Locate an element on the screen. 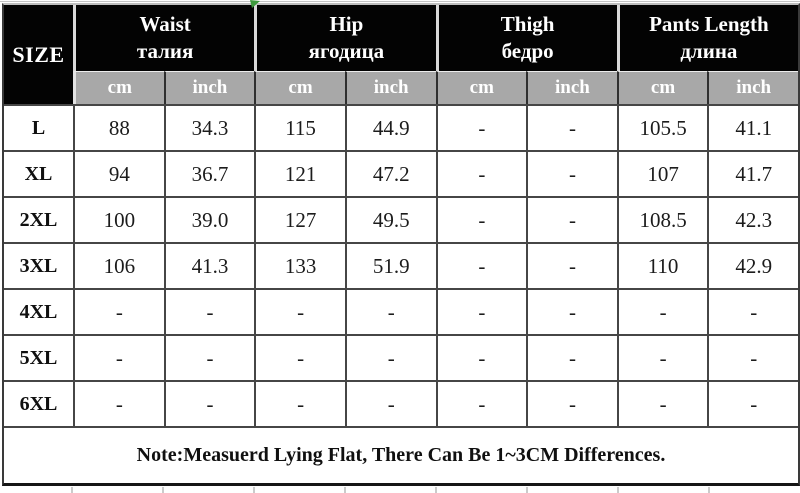  table-row-4xl: 4XL - - - - - - - - is located at coordinates (401, 311).